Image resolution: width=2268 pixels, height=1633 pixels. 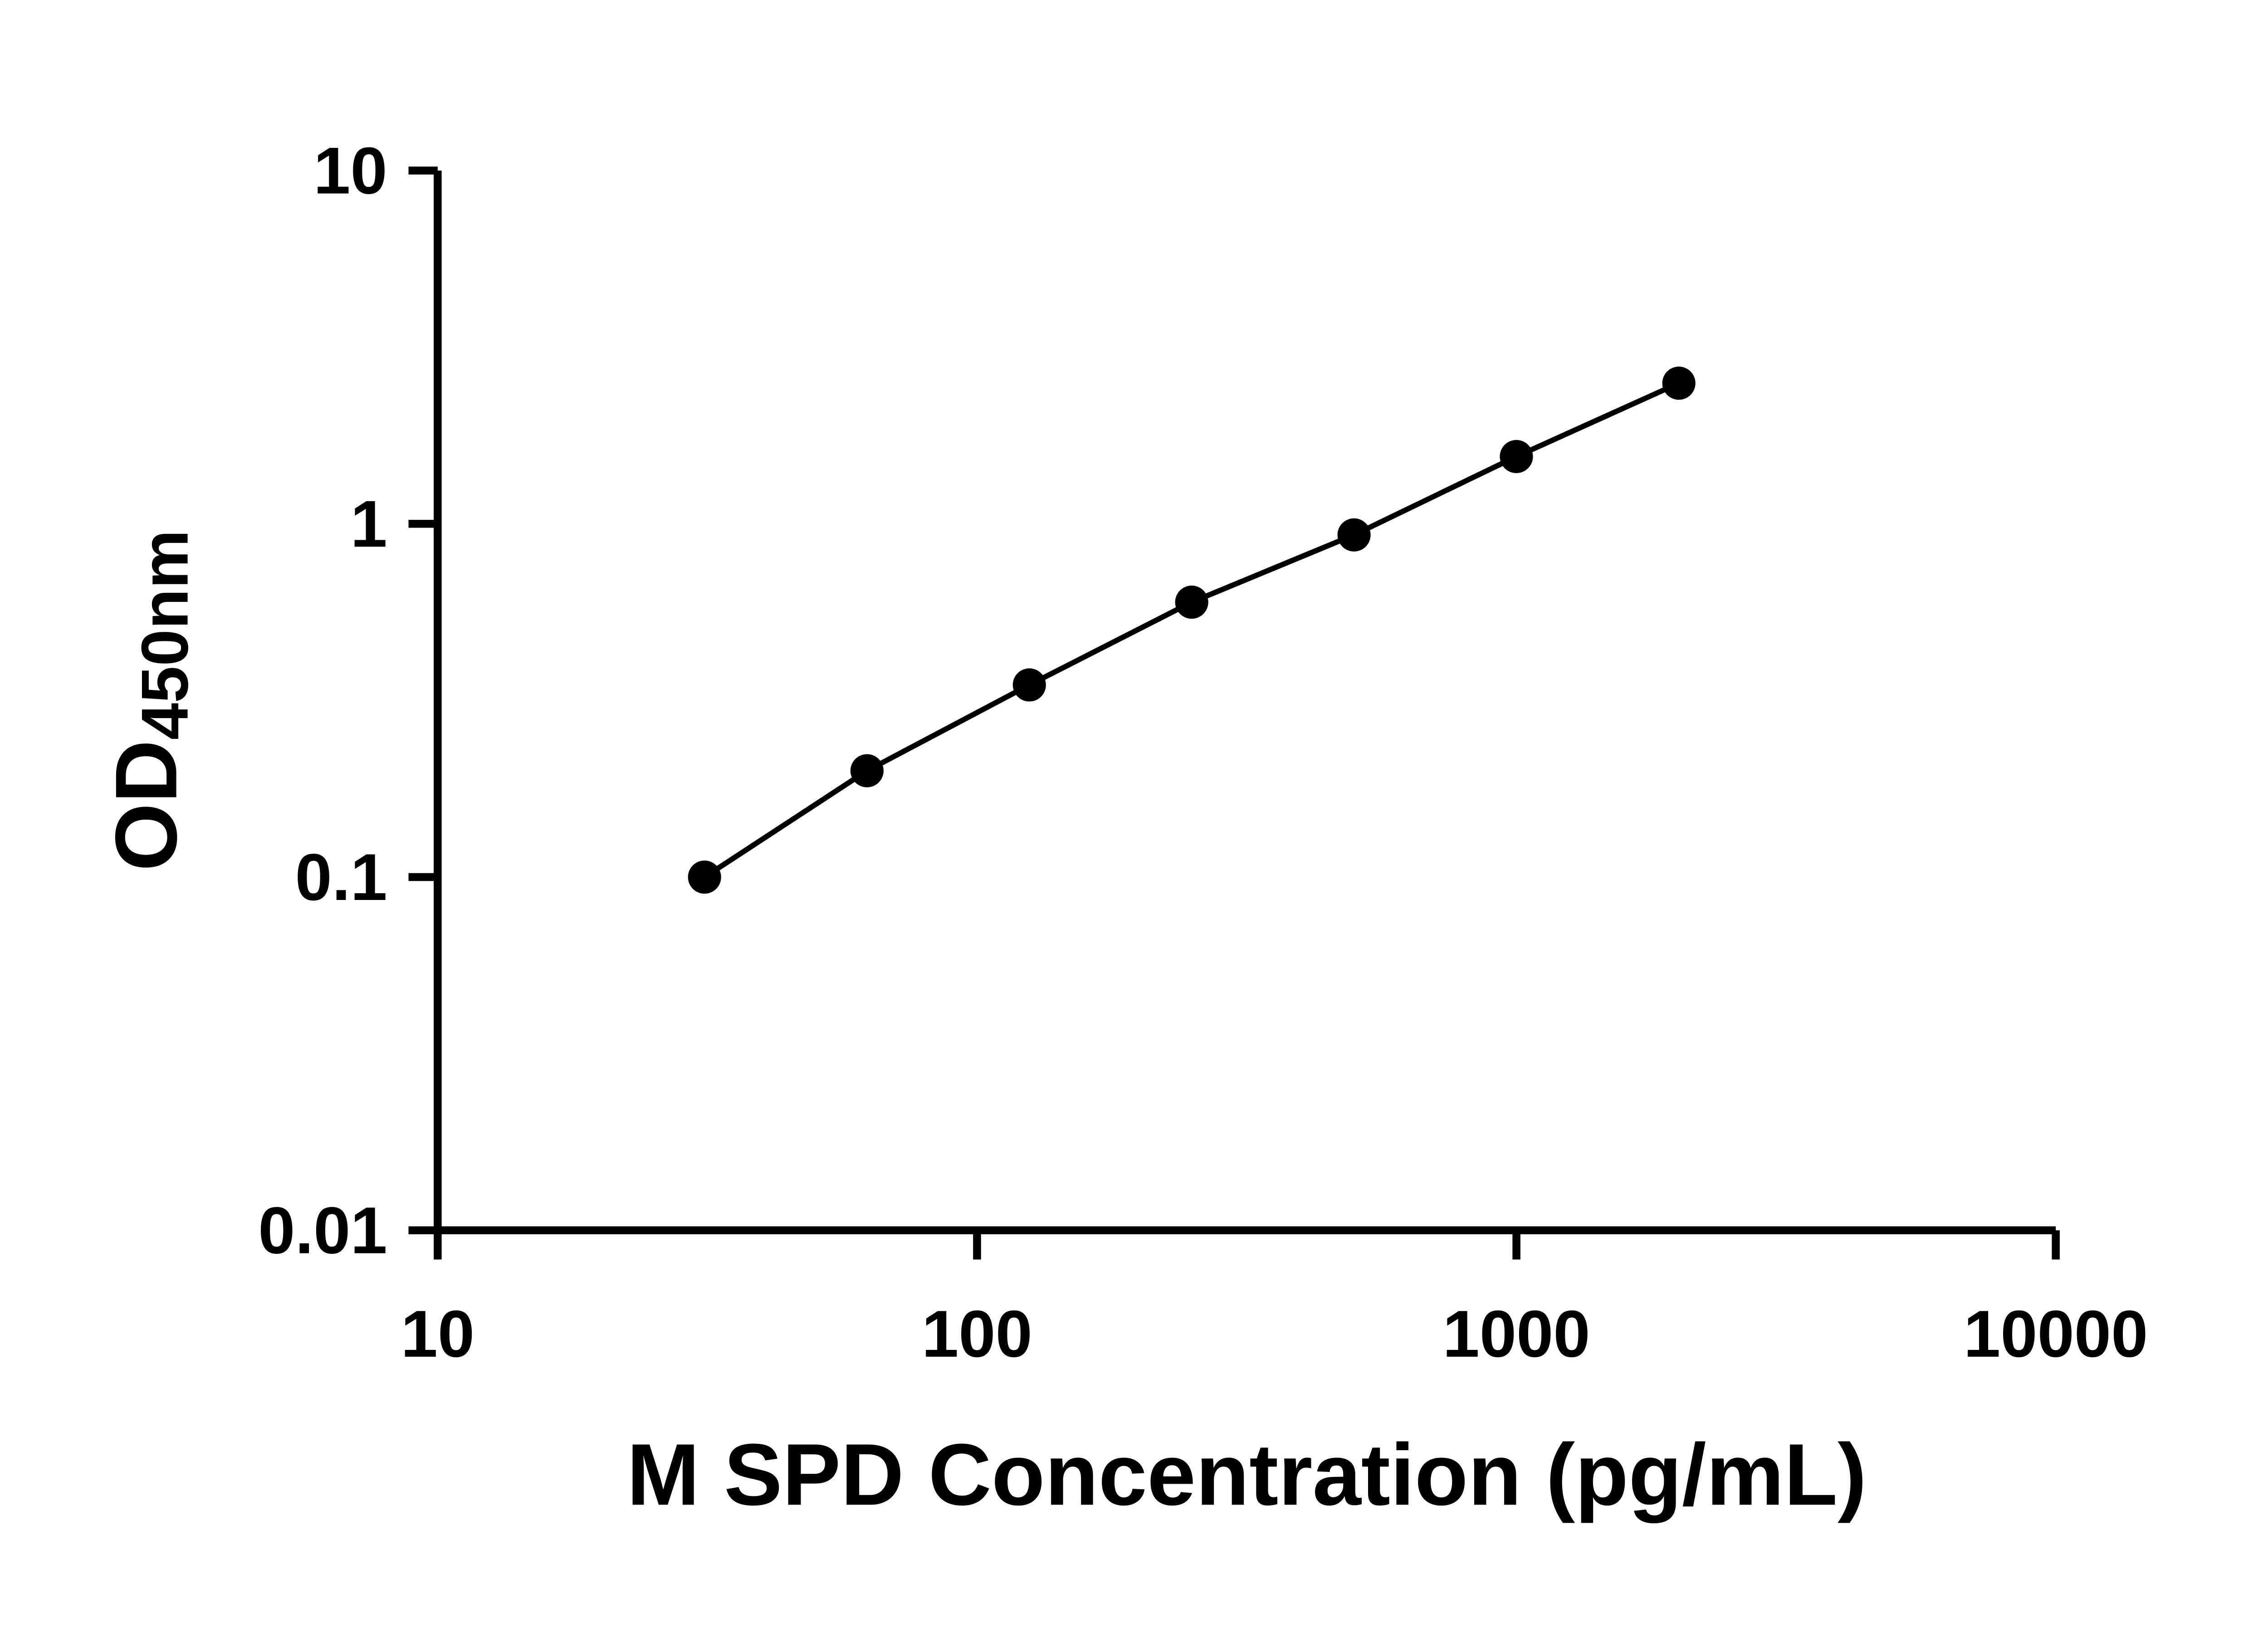 I want to click on x-axis-title: M SPD Concentration (pg/mL), so click(x=1247, y=1474).